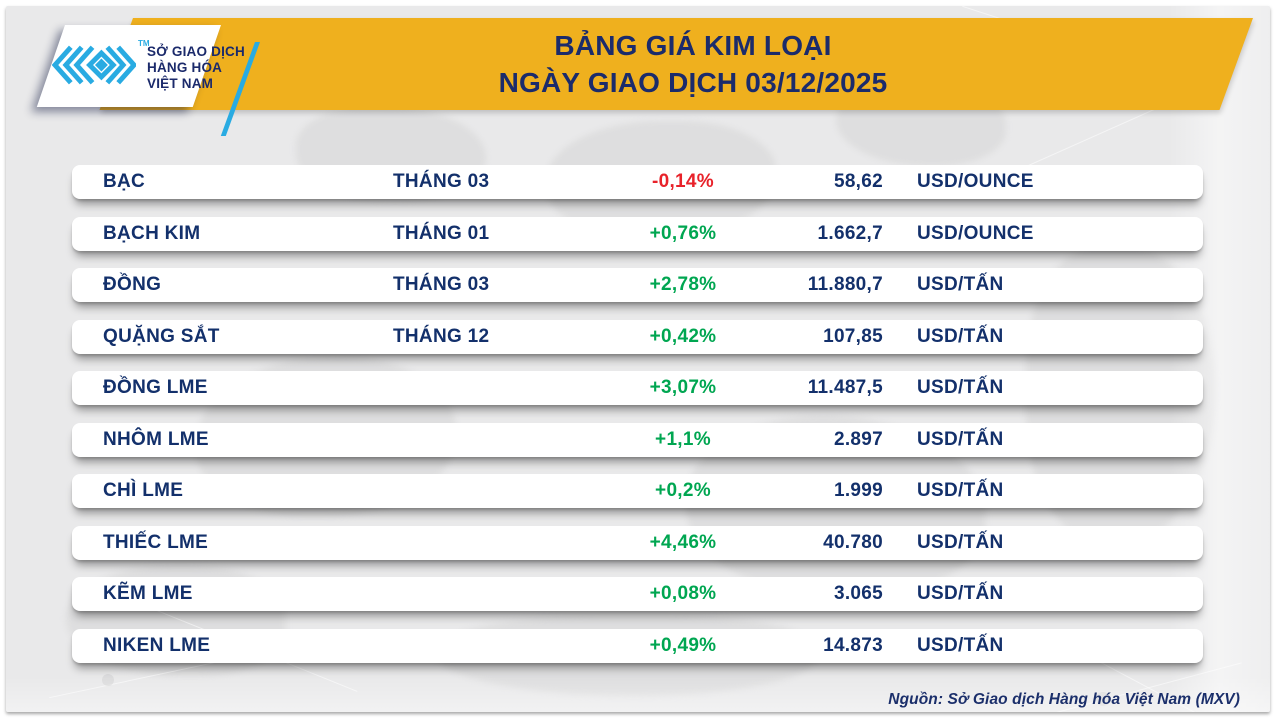 This screenshot has height=720, width=1280. What do you see at coordinates (853, 645) in the screenshot?
I see `price-value: 14.873` at bounding box center [853, 645].